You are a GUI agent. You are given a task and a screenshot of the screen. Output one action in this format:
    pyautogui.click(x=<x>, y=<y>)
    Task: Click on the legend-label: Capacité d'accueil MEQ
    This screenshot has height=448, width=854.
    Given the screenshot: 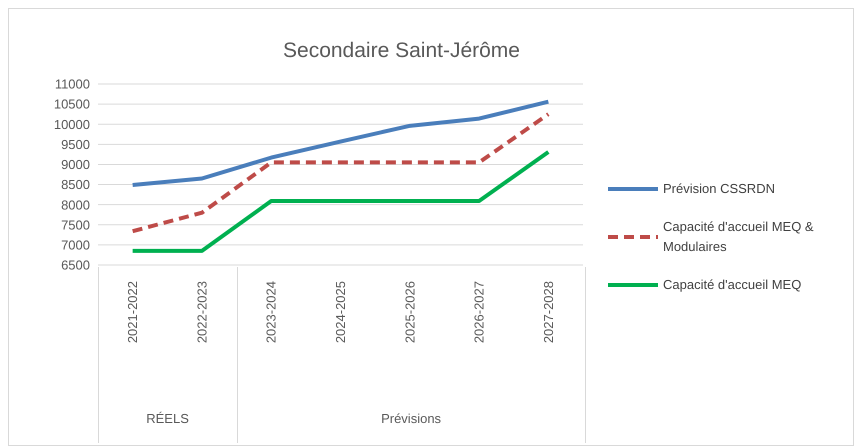 What is the action you would take?
    pyautogui.click(x=732, y=285)
    